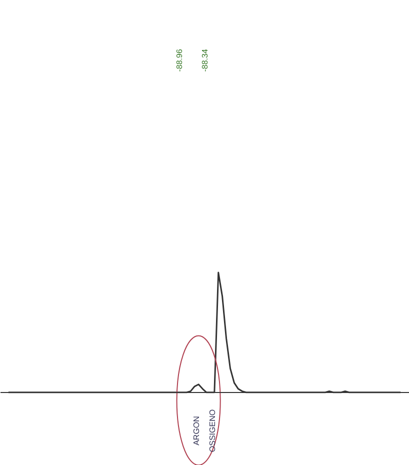 The image size is (409, 465). I want to click on text: -88.96, so click(179, 60).